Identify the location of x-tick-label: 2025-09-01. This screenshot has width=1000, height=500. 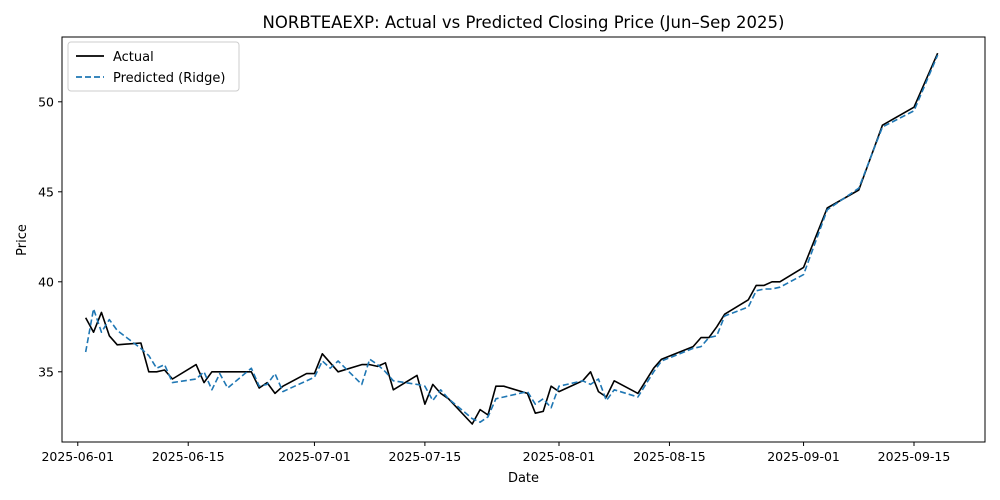
(803, 456).